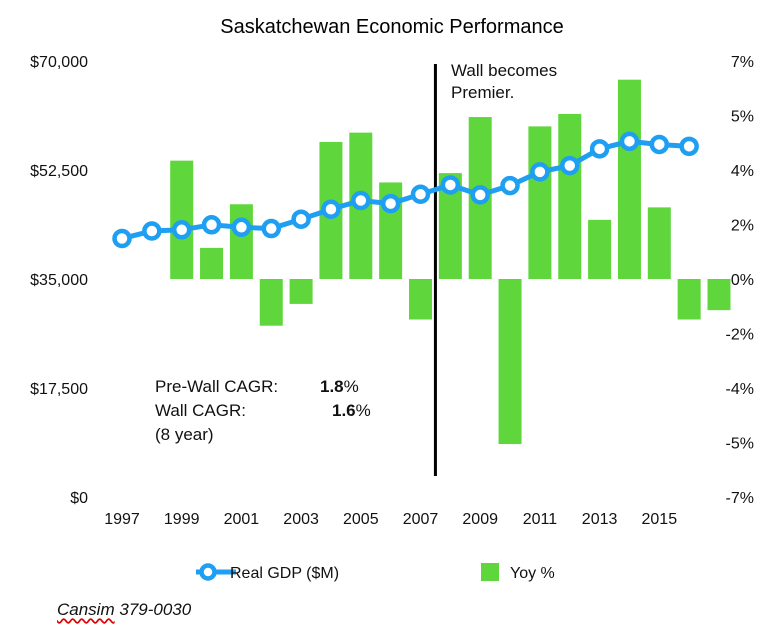 The image size is (782, 640). I want to click on x-tick-label: 2009, so click(480, 519).